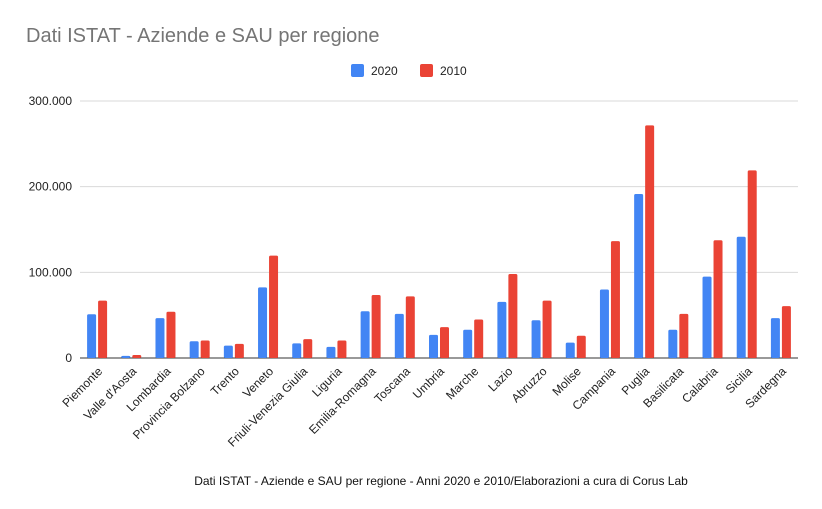 This screenshot has height=509, width=822. Describe the element at coordinates (203, 36) in the screenshot. I see `chart-title: Dati ISTAT - Aziende e SAU per regione` at that location.